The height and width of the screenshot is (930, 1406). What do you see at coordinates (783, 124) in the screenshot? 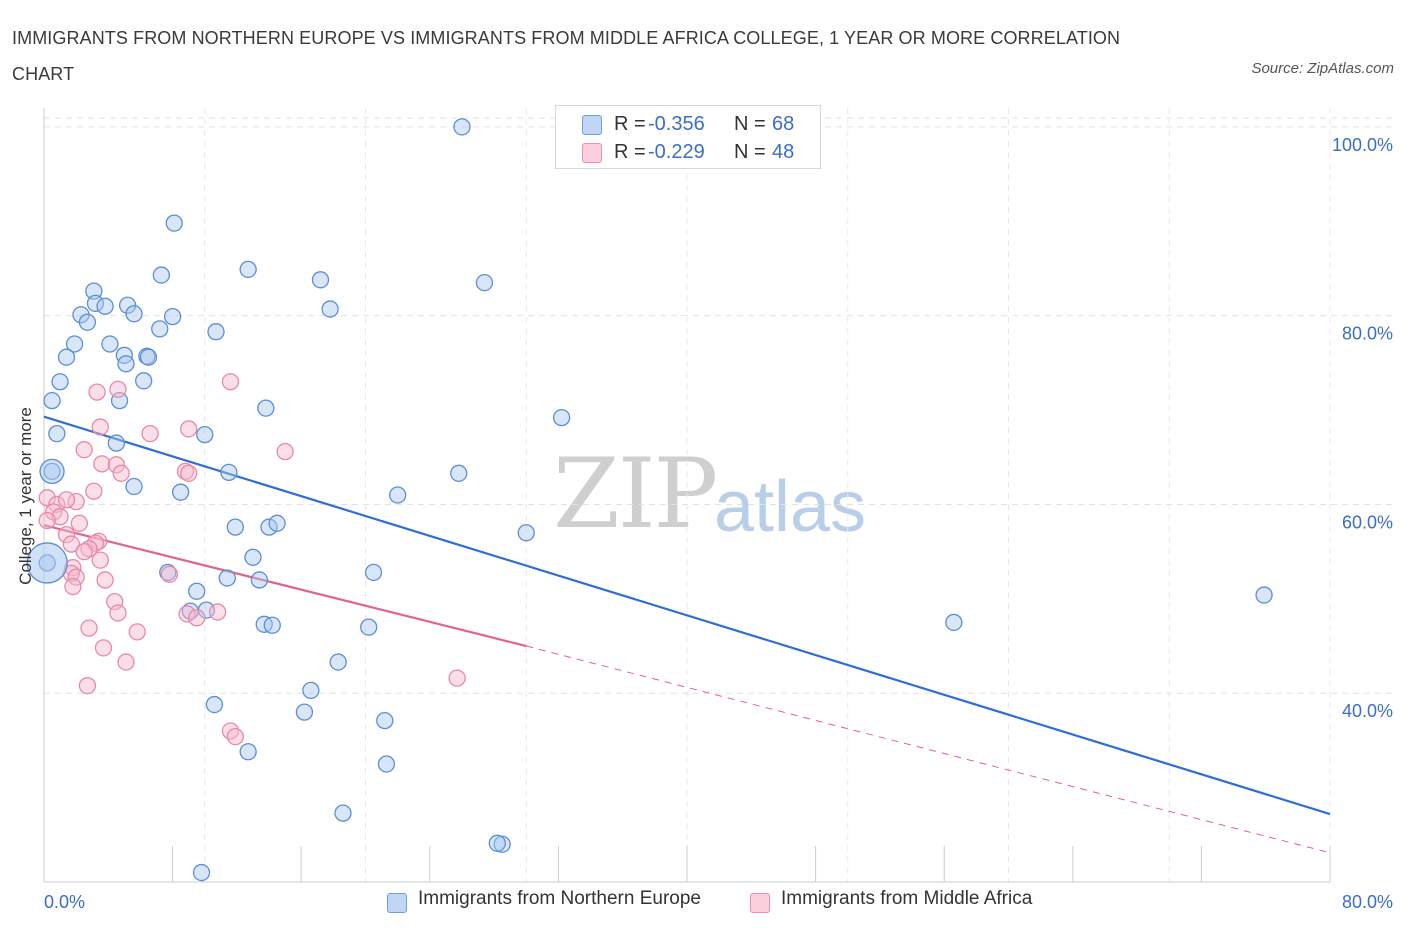
I see `legend-n-value: 68` at bounding box center [783, 124].